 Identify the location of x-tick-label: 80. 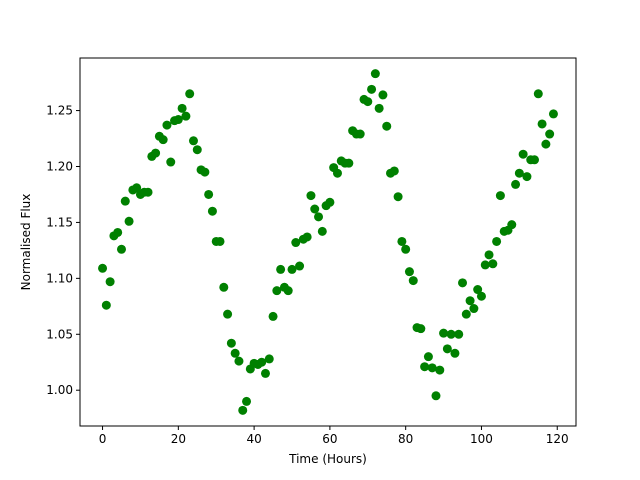
(405, 439).